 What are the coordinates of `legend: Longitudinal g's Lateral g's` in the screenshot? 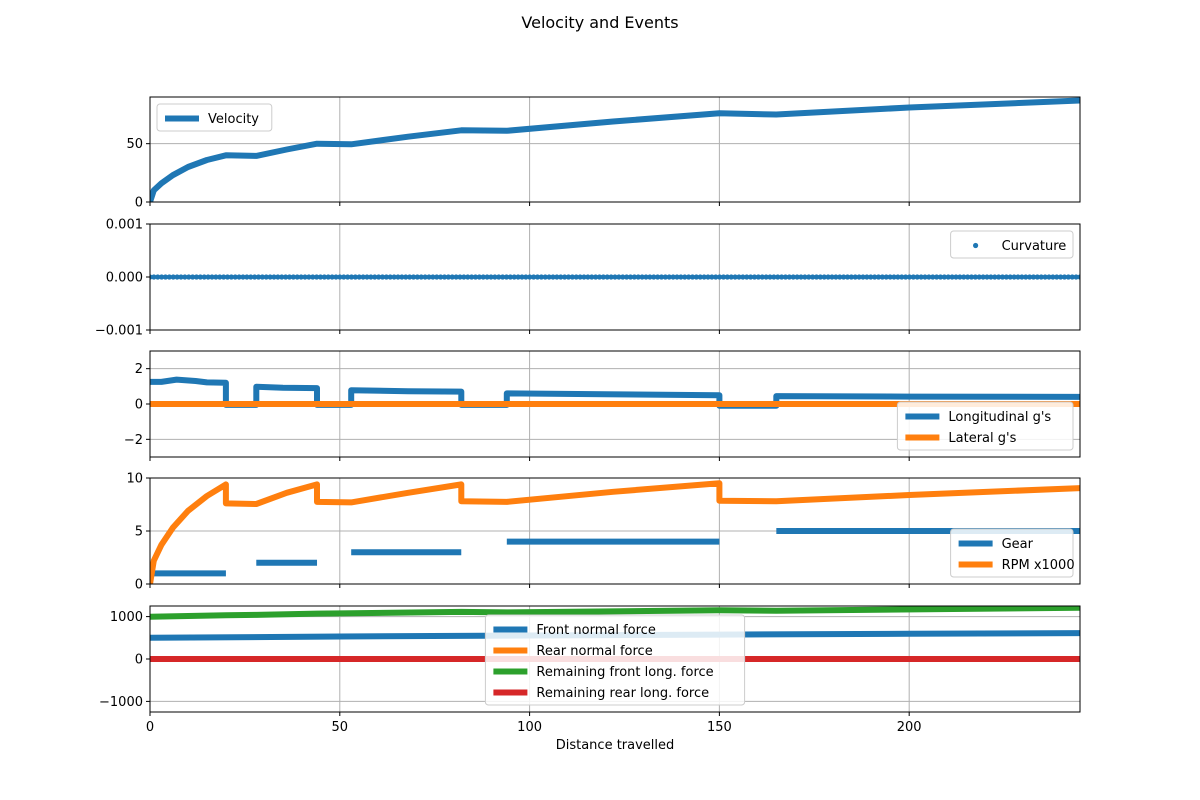 It's located at (985, 426).